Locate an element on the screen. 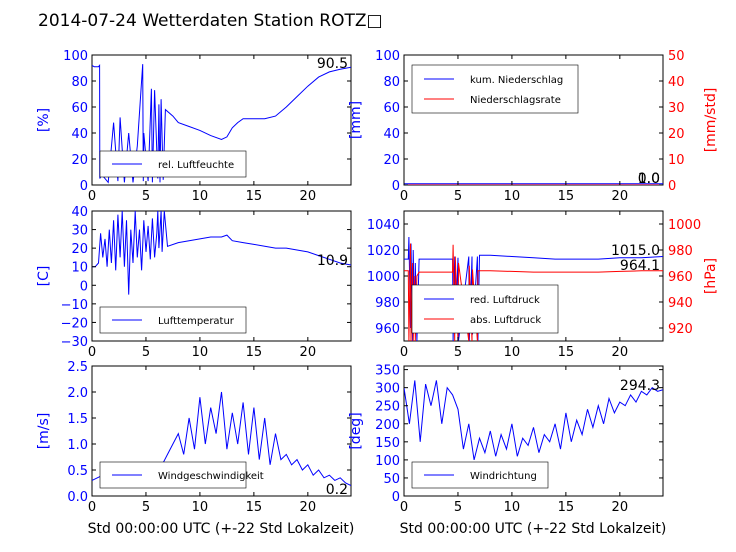  y-tick-label: 30 is located at coordinates (79, 231).